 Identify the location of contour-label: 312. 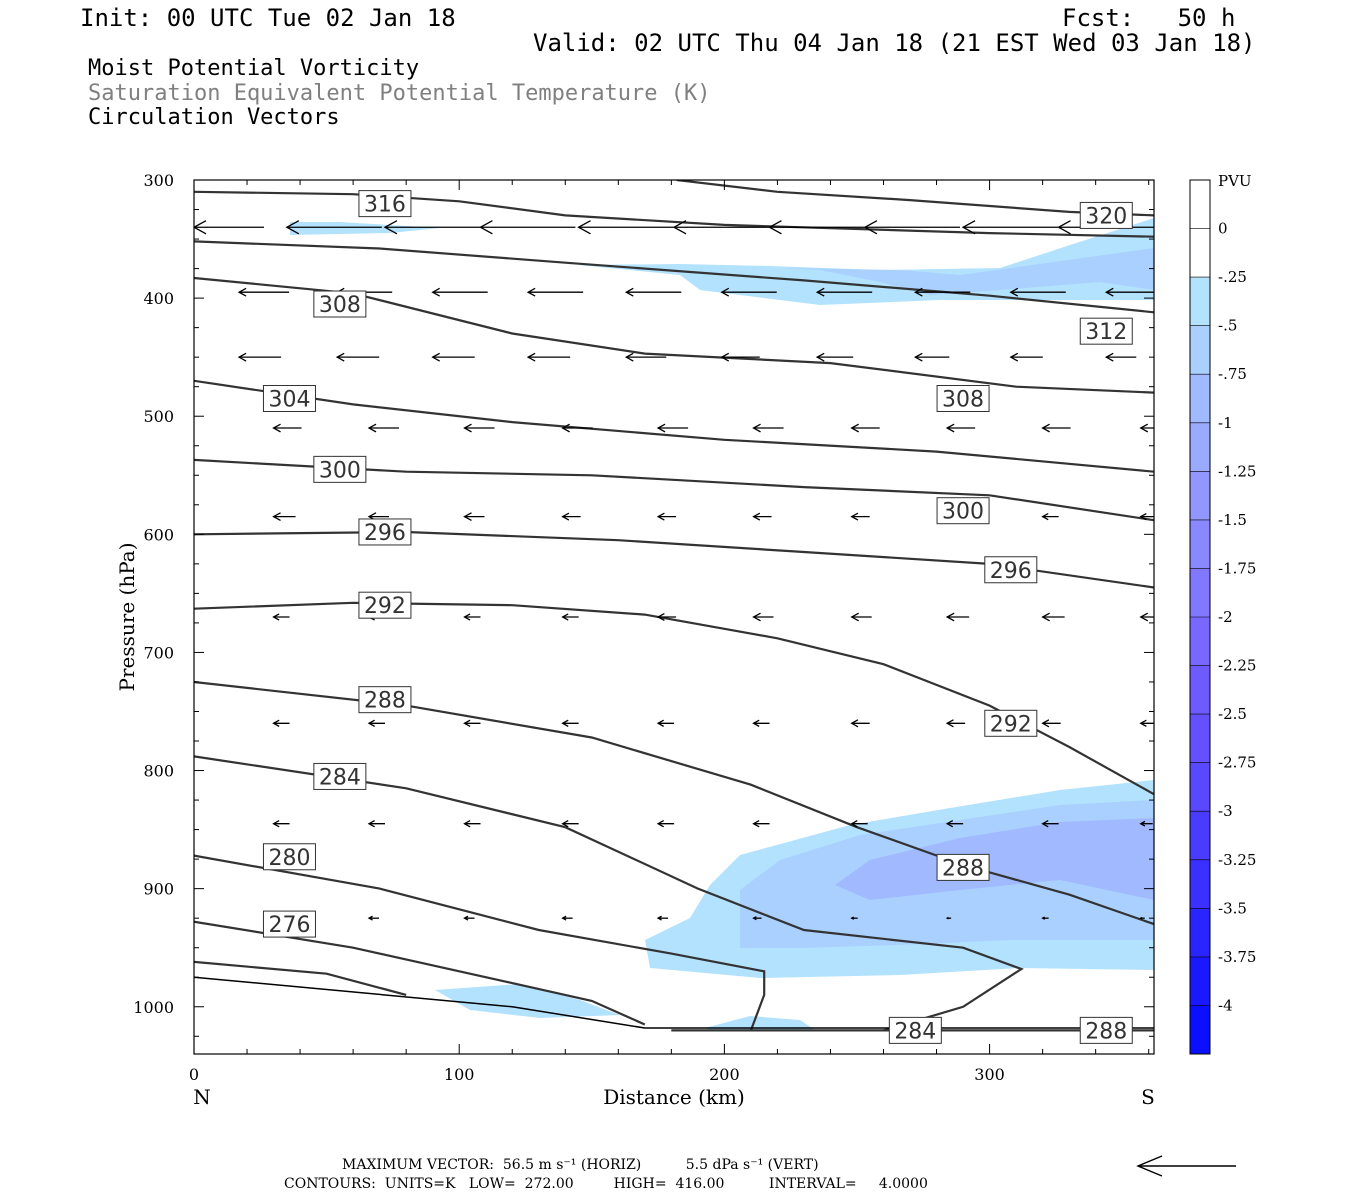
(1106, 332).